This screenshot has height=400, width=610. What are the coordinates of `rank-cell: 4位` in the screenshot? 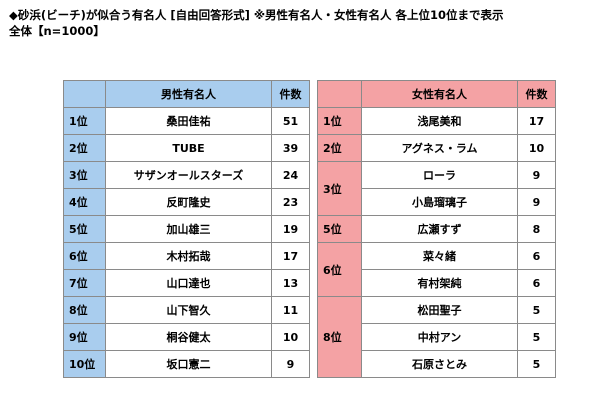 It's located at (84, 202).